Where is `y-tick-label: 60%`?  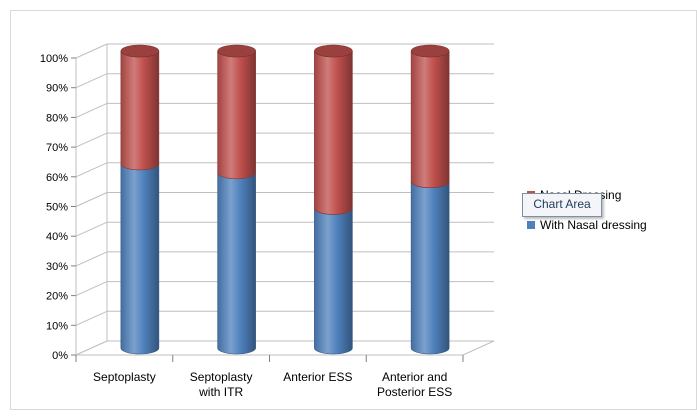
y-tick-label: 60% is located at coordinates (57, 178).